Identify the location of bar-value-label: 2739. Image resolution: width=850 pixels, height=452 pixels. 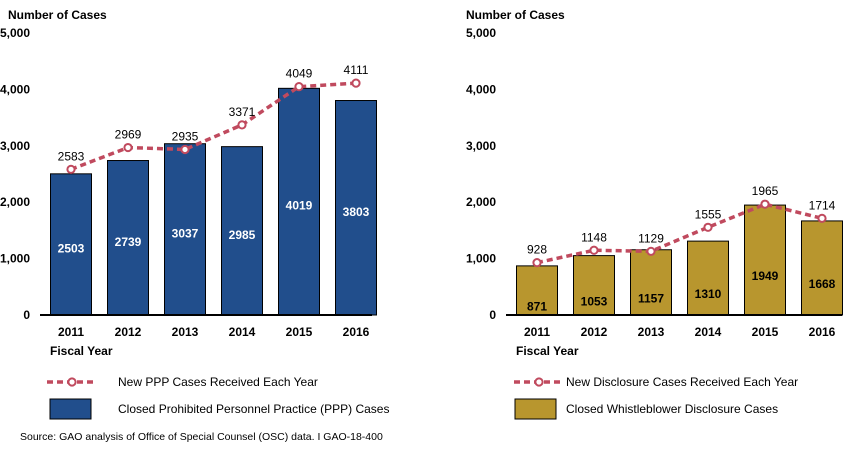
(128, 242).